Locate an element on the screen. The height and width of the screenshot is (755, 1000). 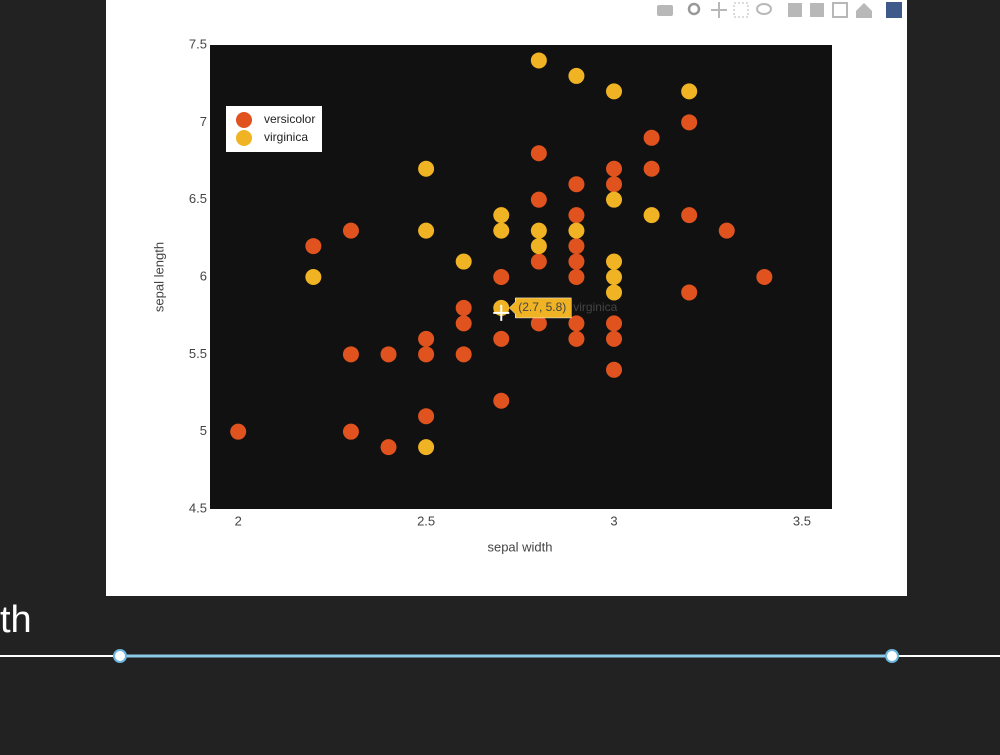
x-tick-label: 3 is located at coordinates (613, 520).